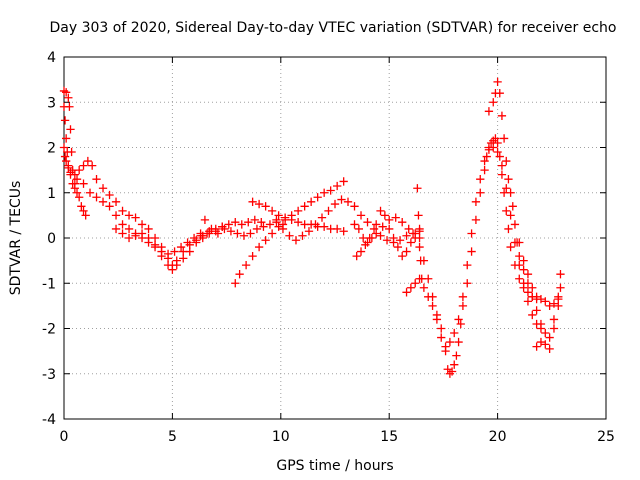 The height and width of the screenshot is (480, 640). What do you see at coordinates (334, 466) in the screenshot?
I see `x-axis-label: GPS time / hours` at bounding box center [334, 466].